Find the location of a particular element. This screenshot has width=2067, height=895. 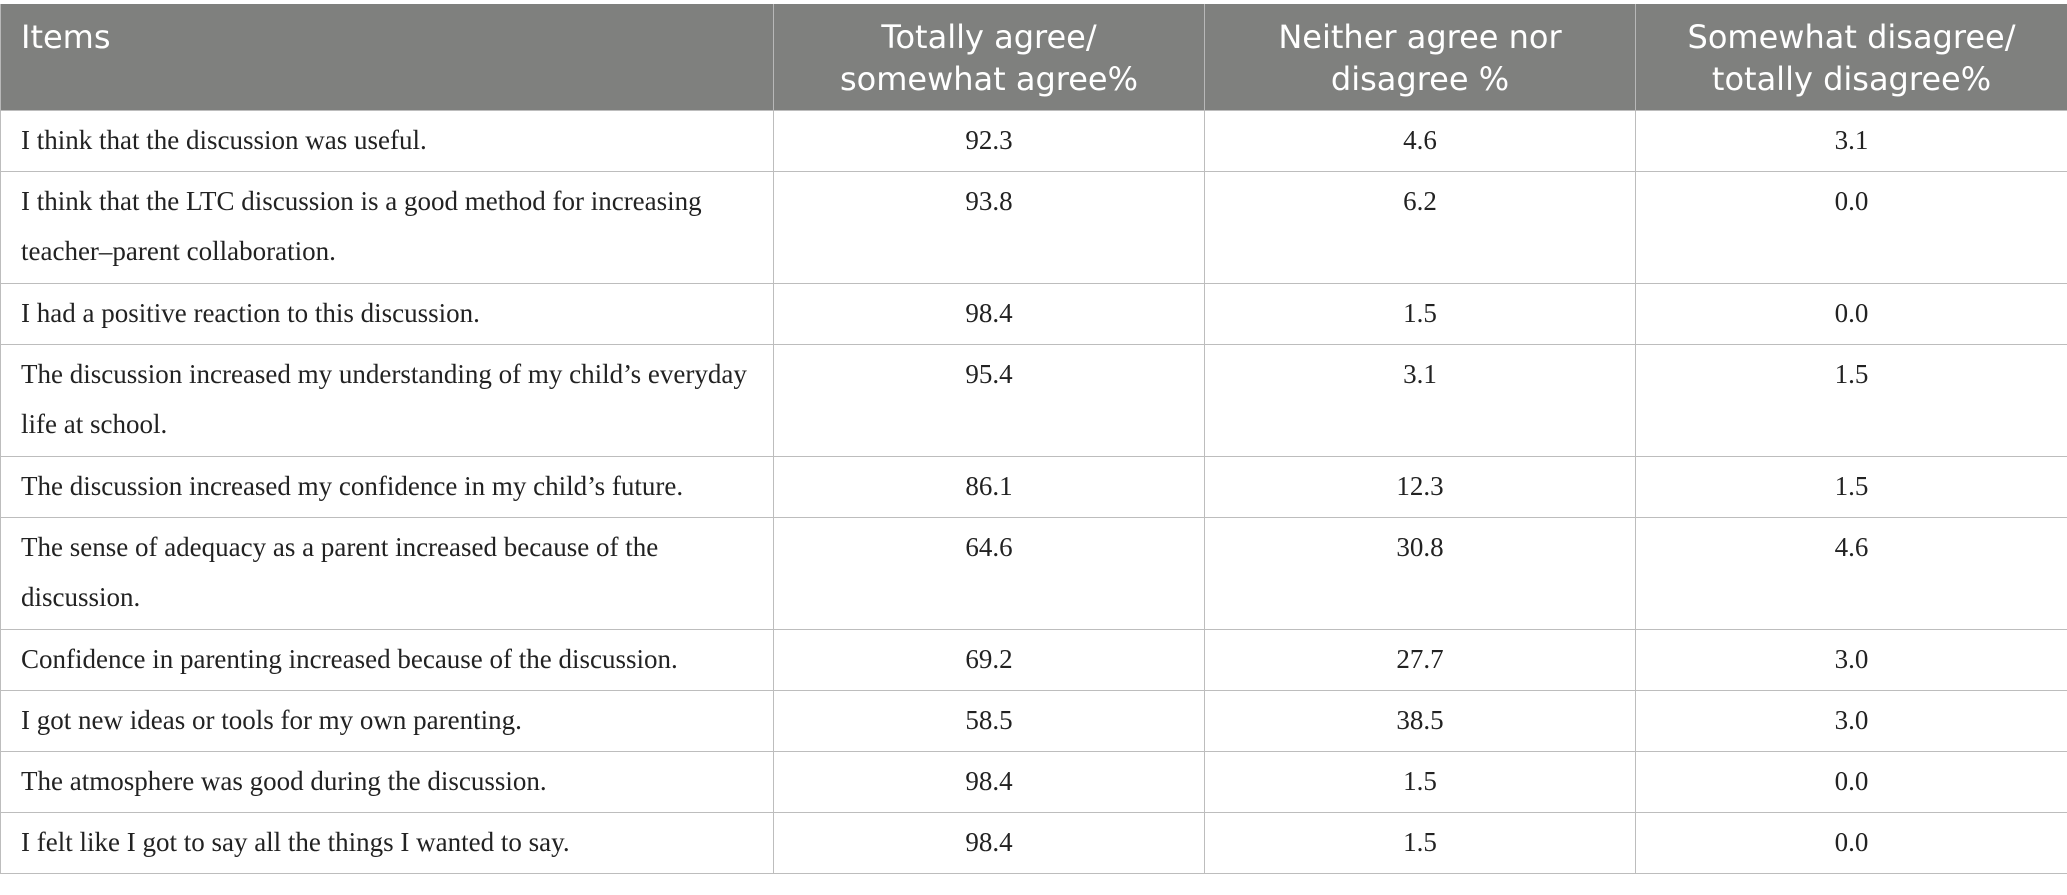

agree-cell: 93.8 is located at coordinates (989, 227).